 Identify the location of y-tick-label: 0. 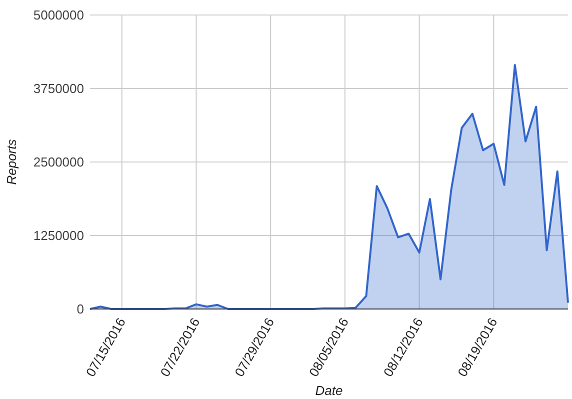
(80, 309).